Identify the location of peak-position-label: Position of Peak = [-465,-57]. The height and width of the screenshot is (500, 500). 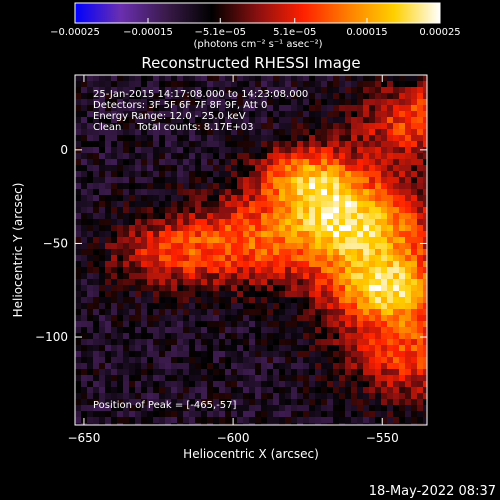
(165, 405).